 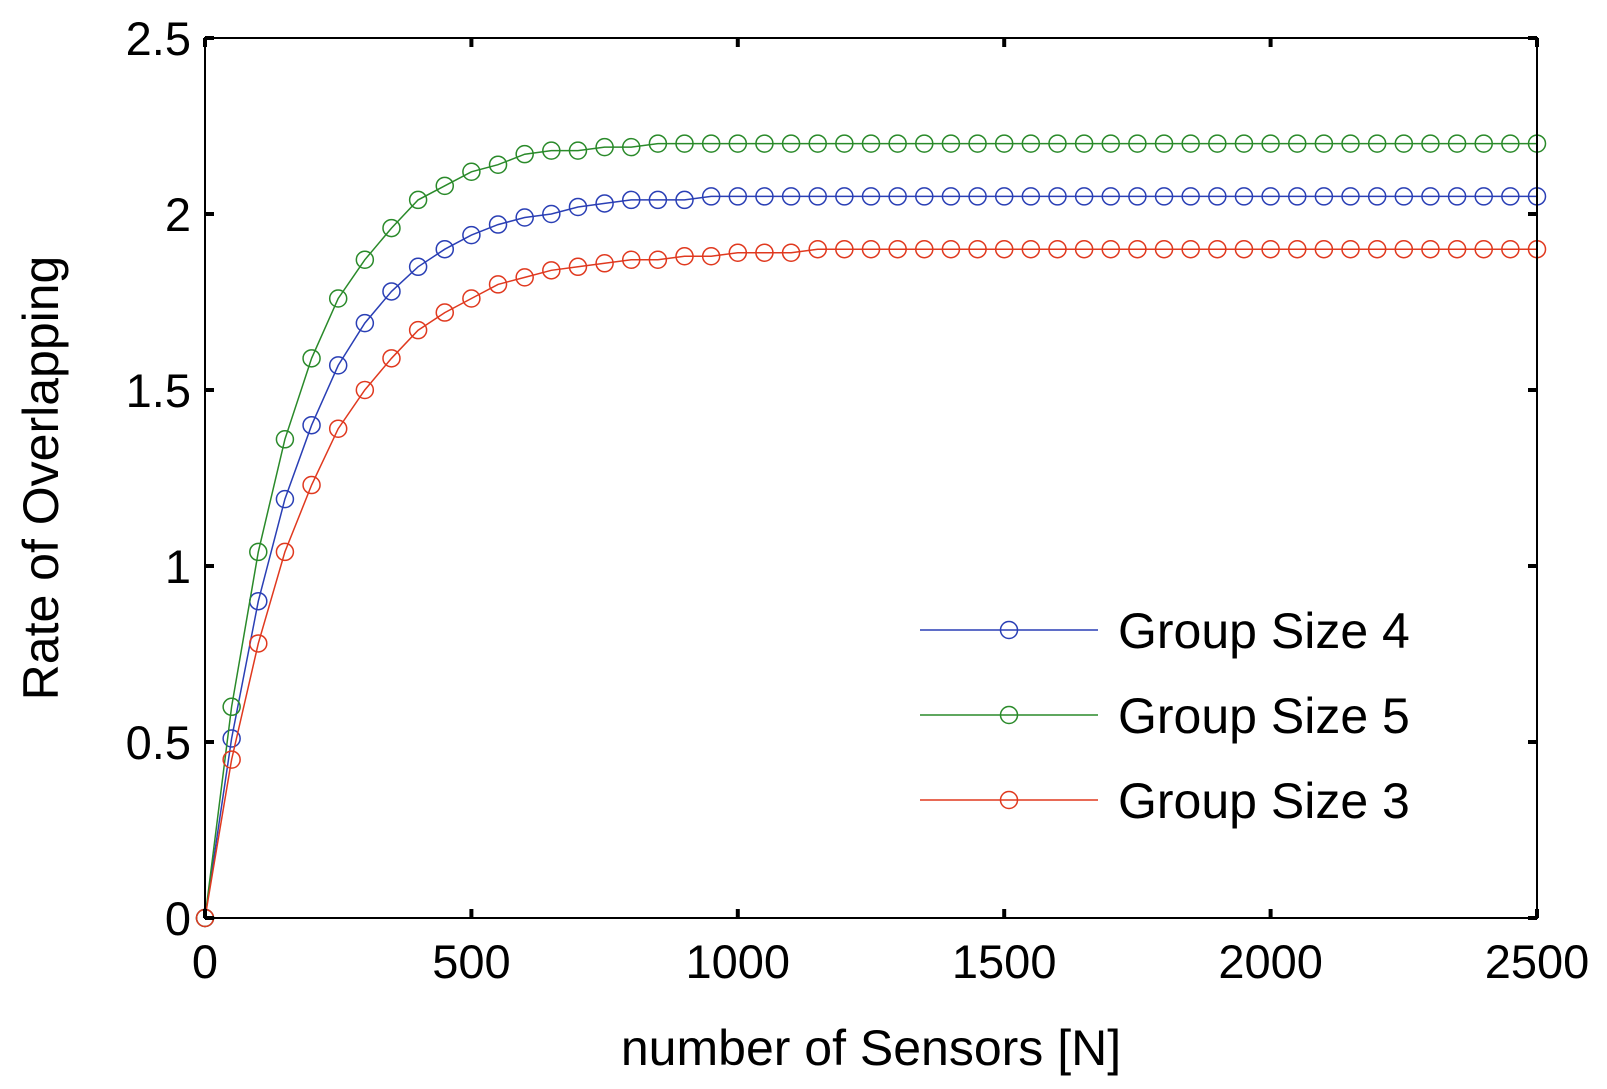 I want to click on legend-marker, so click(x=1009, y=715).